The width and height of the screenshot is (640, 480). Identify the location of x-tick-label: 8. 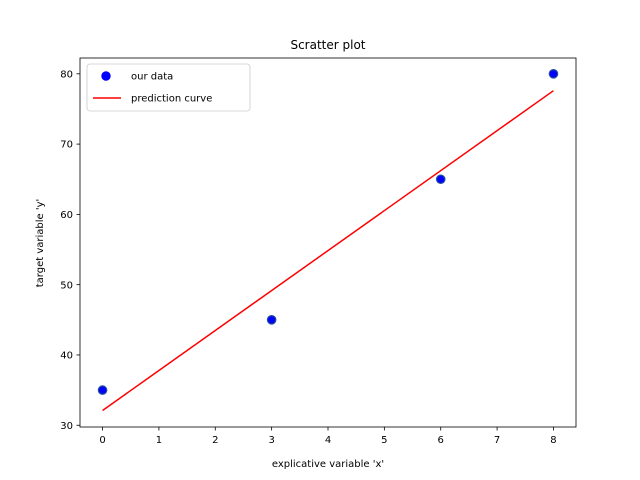
(553, 440).